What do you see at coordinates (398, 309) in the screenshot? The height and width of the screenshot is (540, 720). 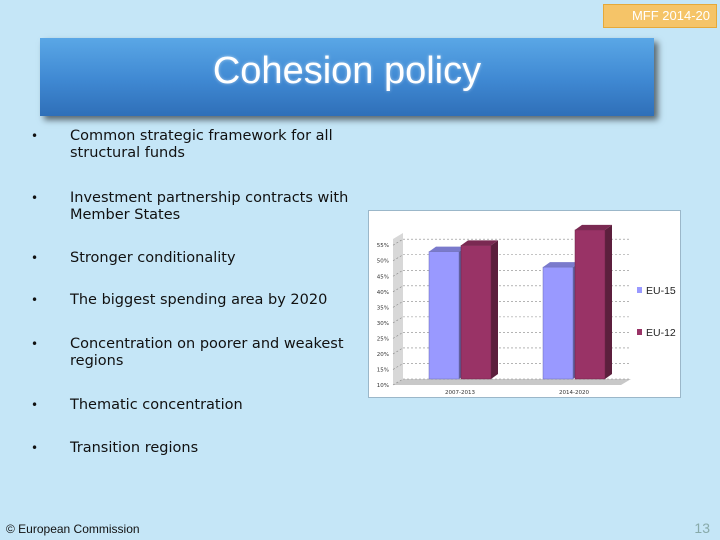 I see `chart-left-wall` at bounding box center [398, 309].